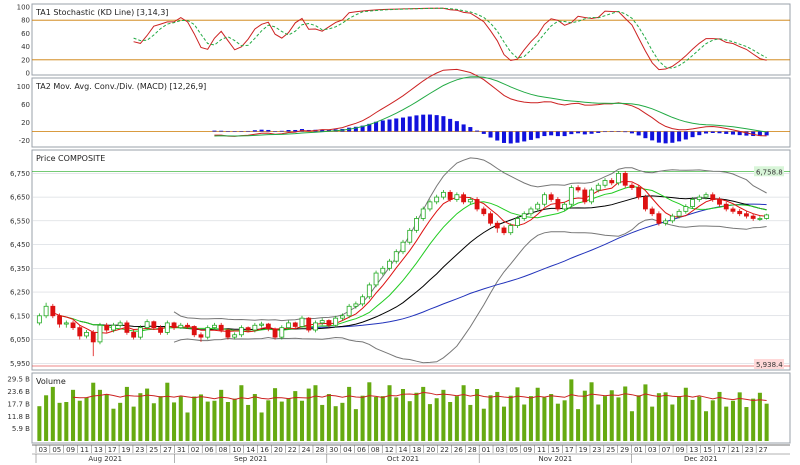 This screenshot has height=465, width=800. What do you see at coordinates (610, 450) in the screenshot?
I see `day-label: 25` at bounding box center [610, 450].